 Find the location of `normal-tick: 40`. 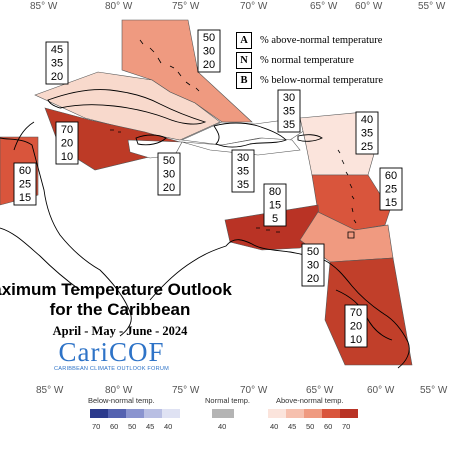

normal-tick: 40 is located at coordinates (222, 426).